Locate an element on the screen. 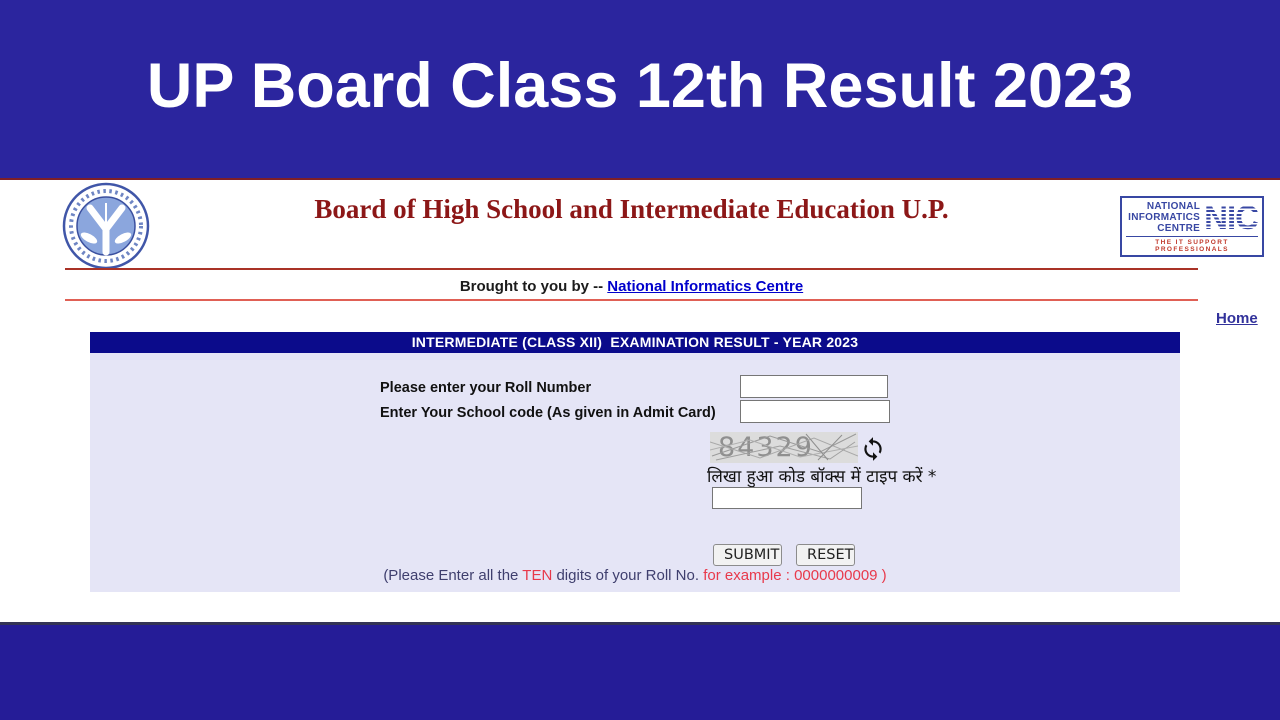 Image resolution: width=1280 pixels, height=720 pixels. roll-number-label: Please enter your Roll Number is located at coordinates (486, 388).